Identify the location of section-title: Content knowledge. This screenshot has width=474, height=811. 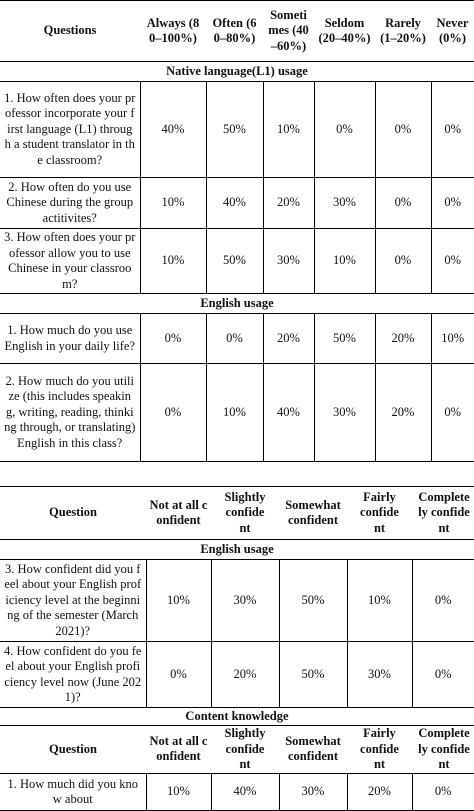
(237, 716).